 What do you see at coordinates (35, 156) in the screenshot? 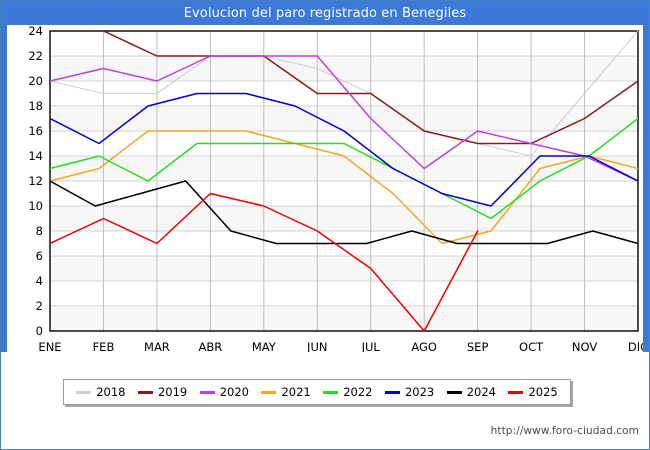
I see `y-tick-label: 14` at bounding box center [35, 156].